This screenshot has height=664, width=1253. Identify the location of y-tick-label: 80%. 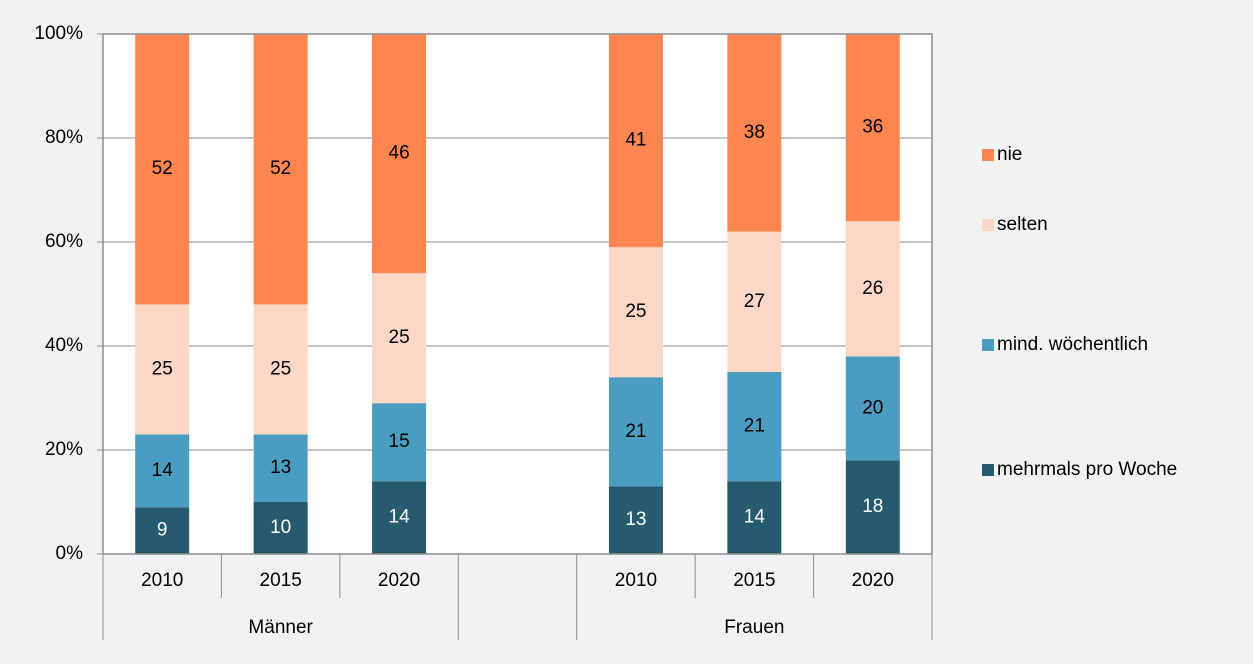
(64, 137).